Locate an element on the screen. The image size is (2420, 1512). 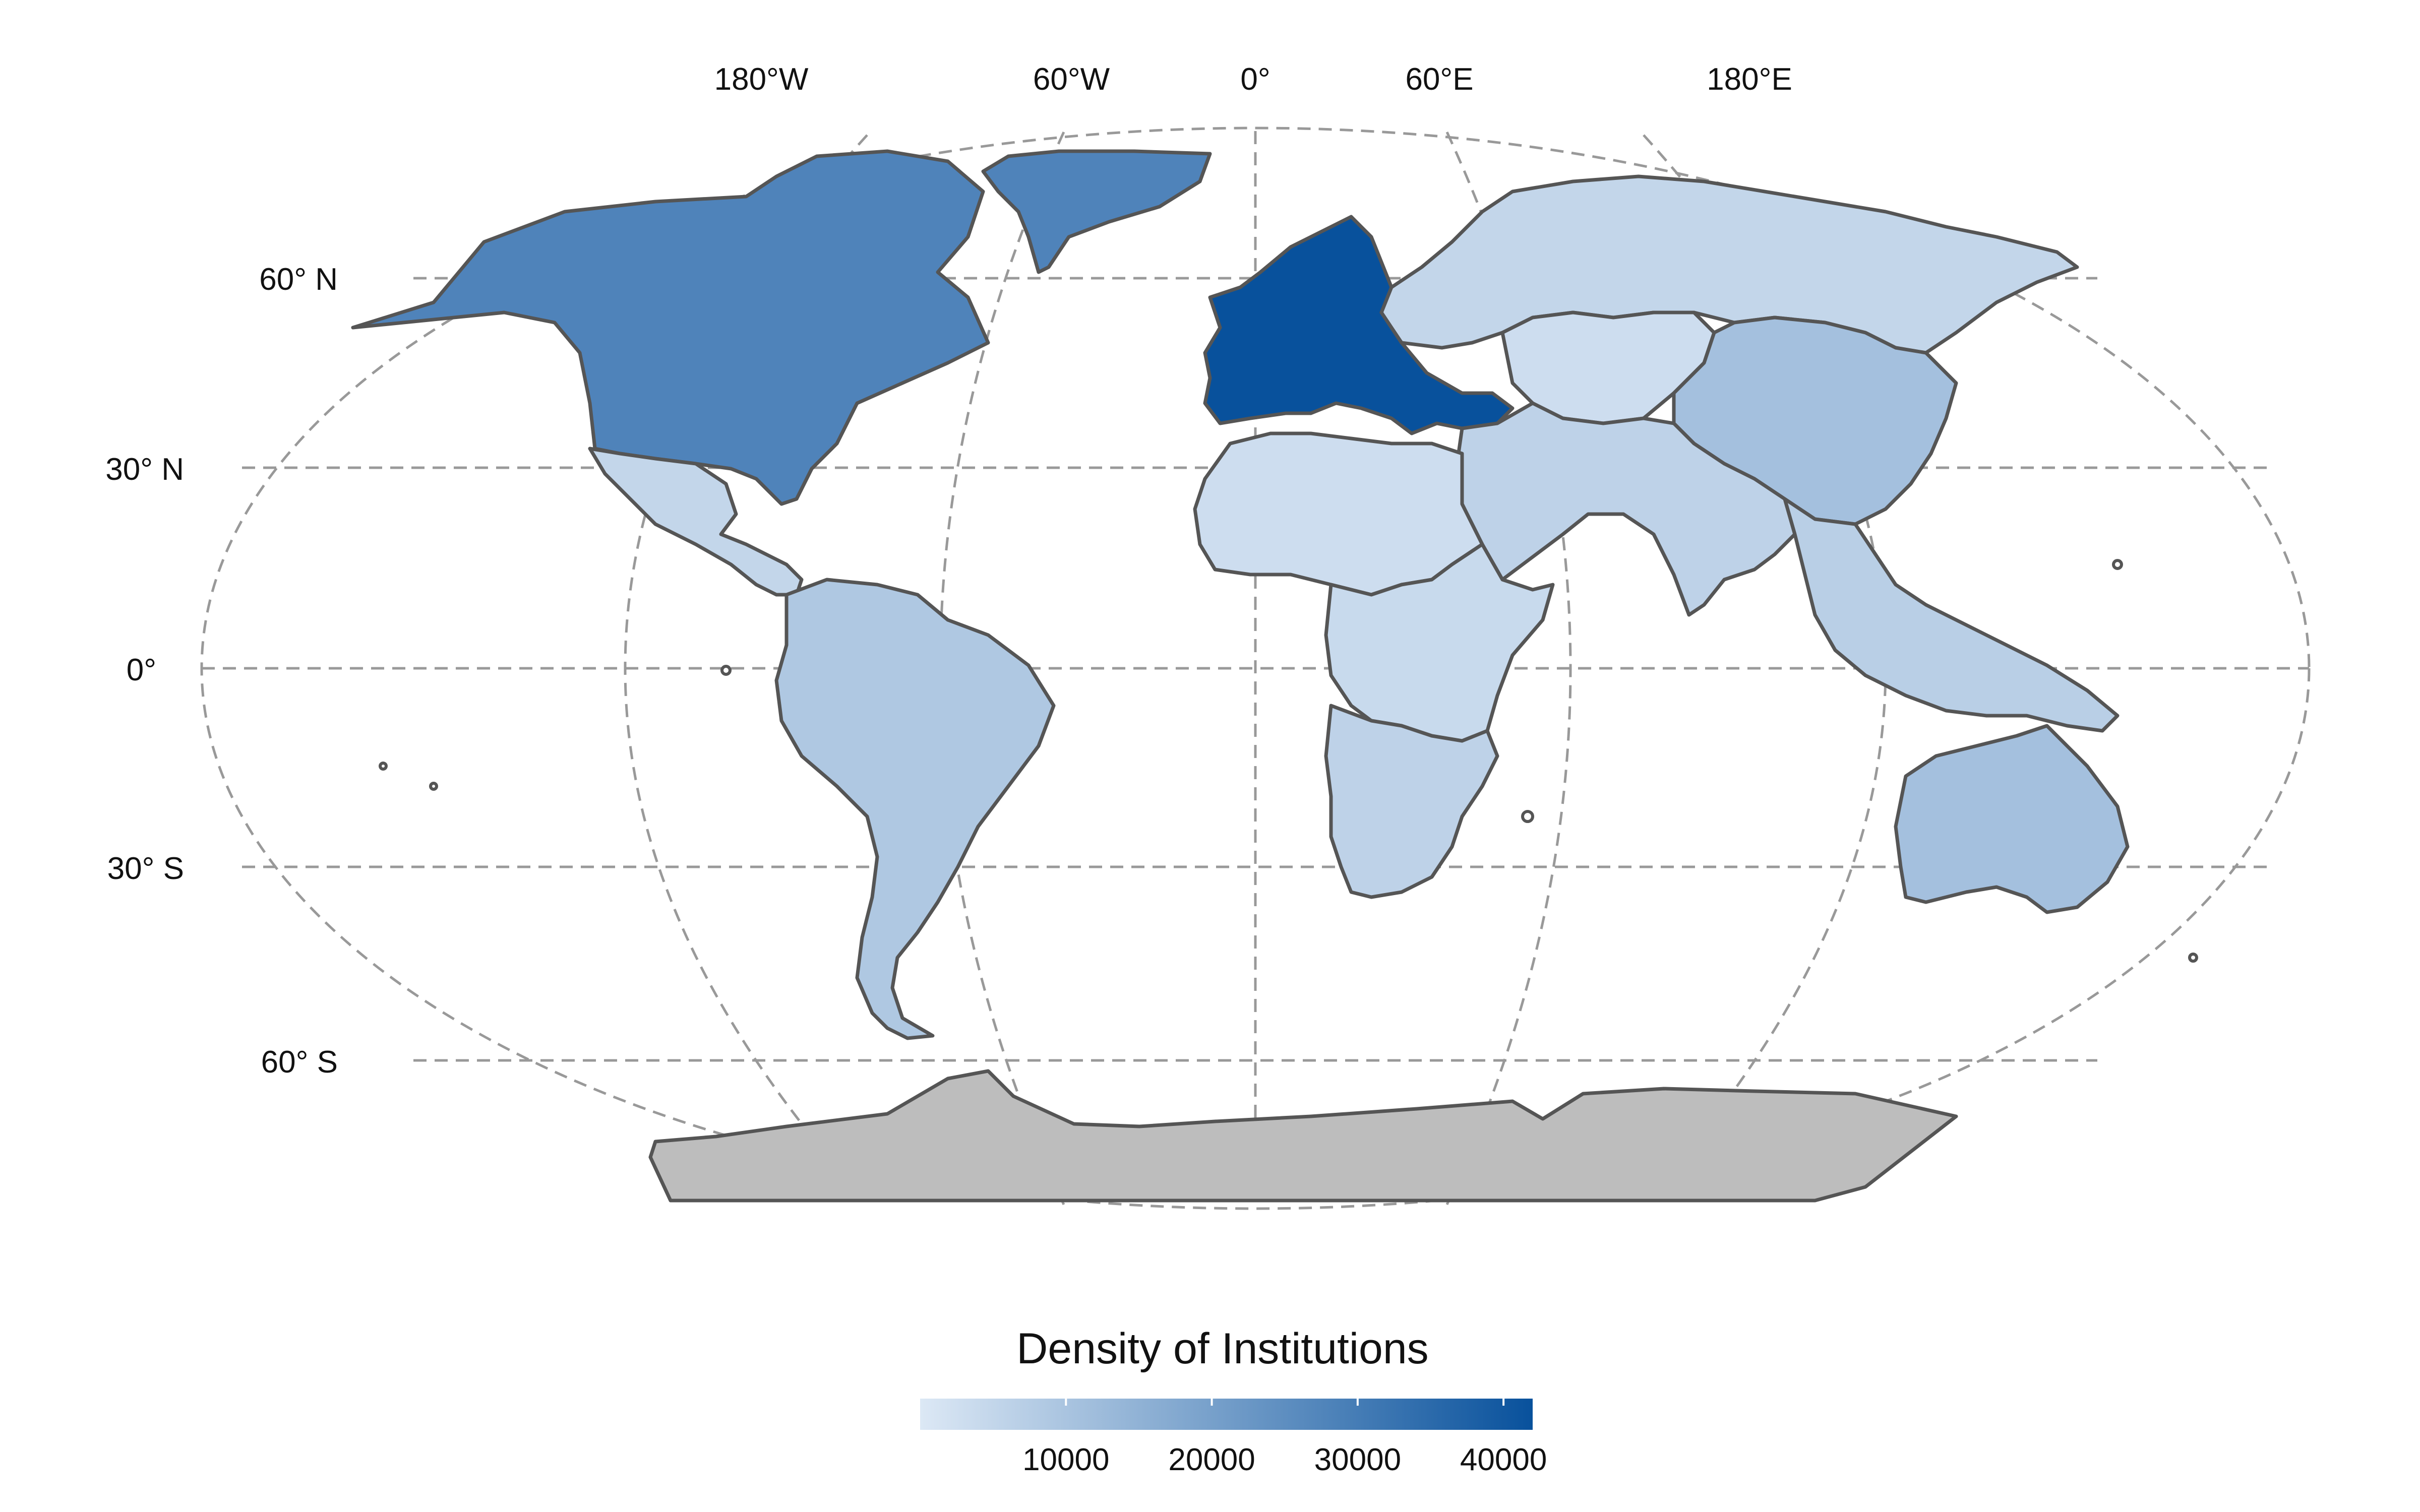
lat-label-60n: 60° N is located at coordinates (298, 279).